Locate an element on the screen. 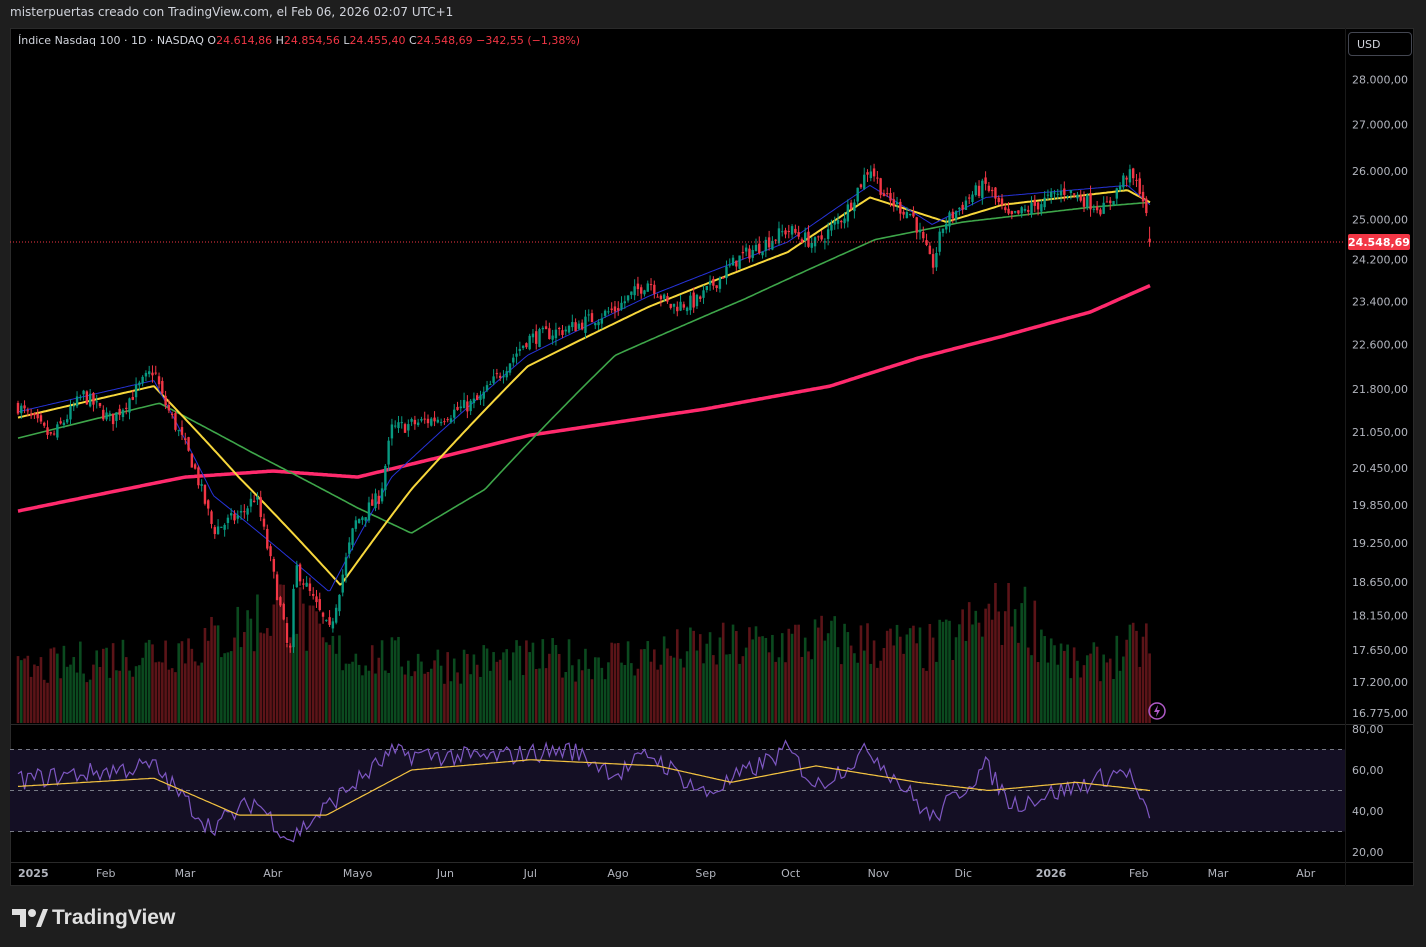 Image resolution: width=1426 pixels, height=947 pixels. time-tick-label: Feb is located at coordinates (105, 873).